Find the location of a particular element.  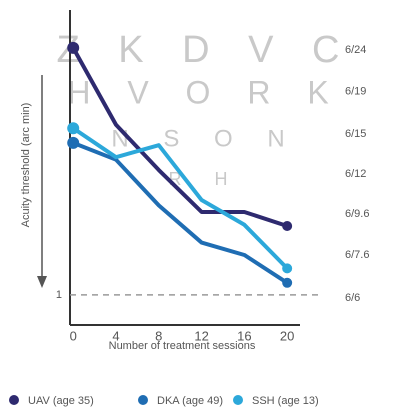

legend-label: SSH (age 13) is located at coordinates (285, 401).